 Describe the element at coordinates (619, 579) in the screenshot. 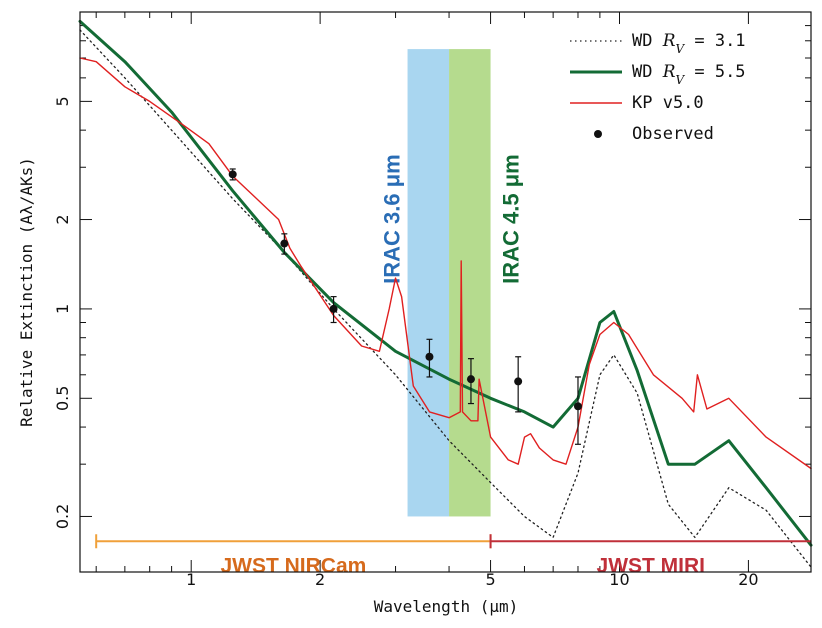

I see `x-tick-label-3: 10` at that location.